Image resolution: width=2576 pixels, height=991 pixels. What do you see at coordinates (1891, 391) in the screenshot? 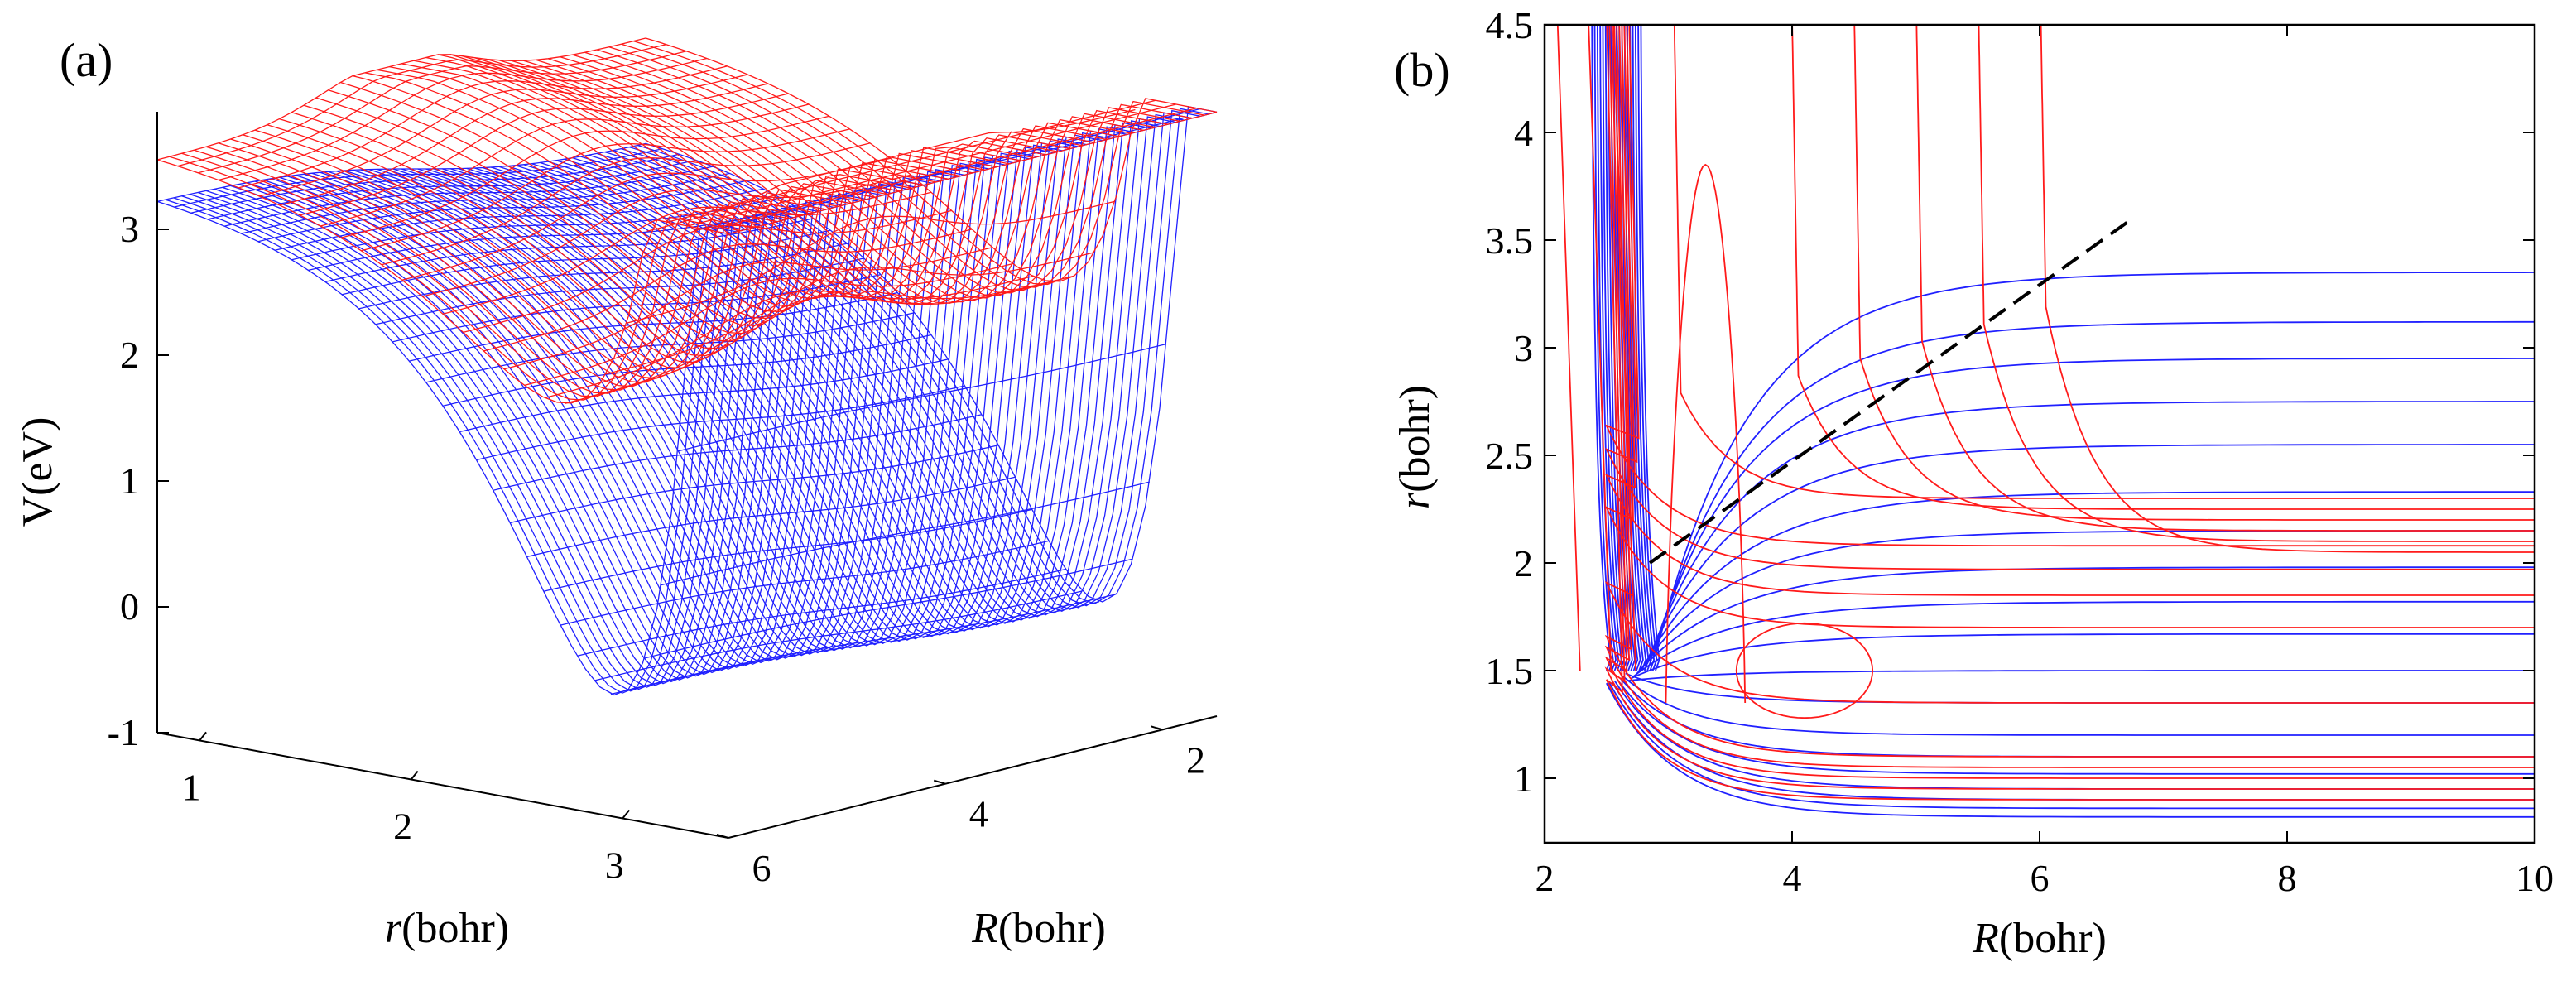
I see `dashed-line` at bounding box center [1891, 391].